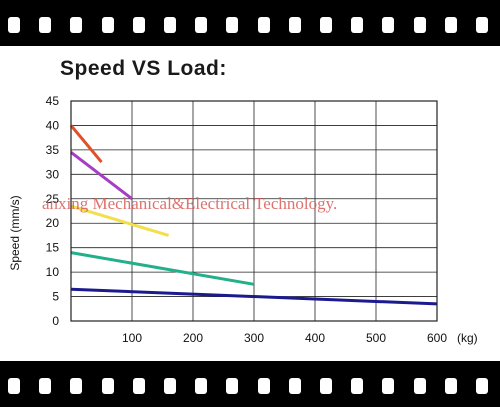 This screenshot has height=407, width=500. Describe the element at coordinates (53, 101) in the screenshot. I see `y-tick-label: 45` at that location.